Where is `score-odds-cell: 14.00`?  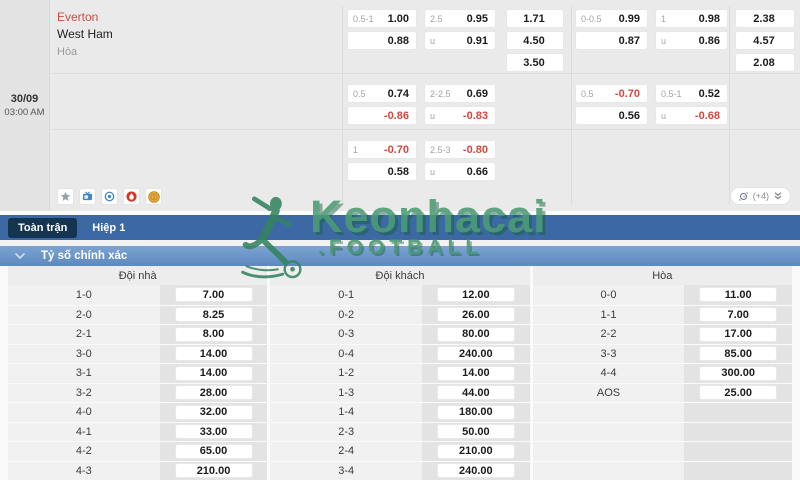 score-odds-cell: 14.00 is located at coordinates (476, 373).